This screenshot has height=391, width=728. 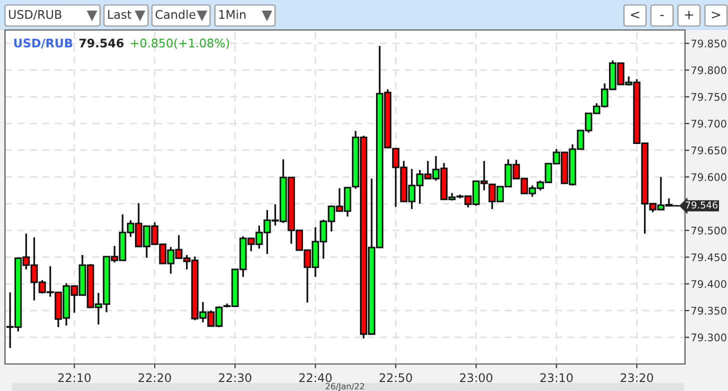 What do you see at coordinates (708, 150) in the screenshot?
I see `y-tick-label: 79.650` at bounding box center [708, 150].